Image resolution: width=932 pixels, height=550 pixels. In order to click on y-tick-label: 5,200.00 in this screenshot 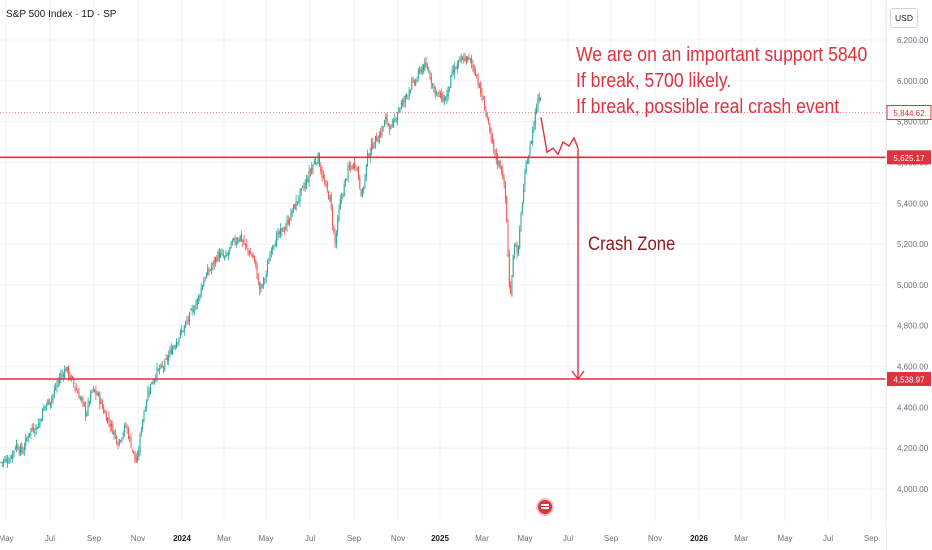, I will do `click(913, 244)`.